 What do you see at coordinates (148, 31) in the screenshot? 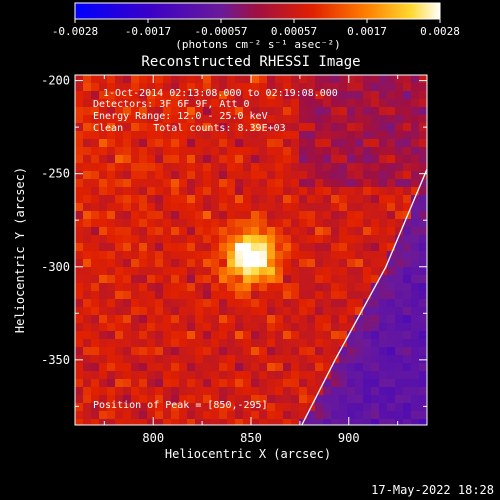
I see `colorbar-tick-label: -0.0017` at bounding box center [148, 31].